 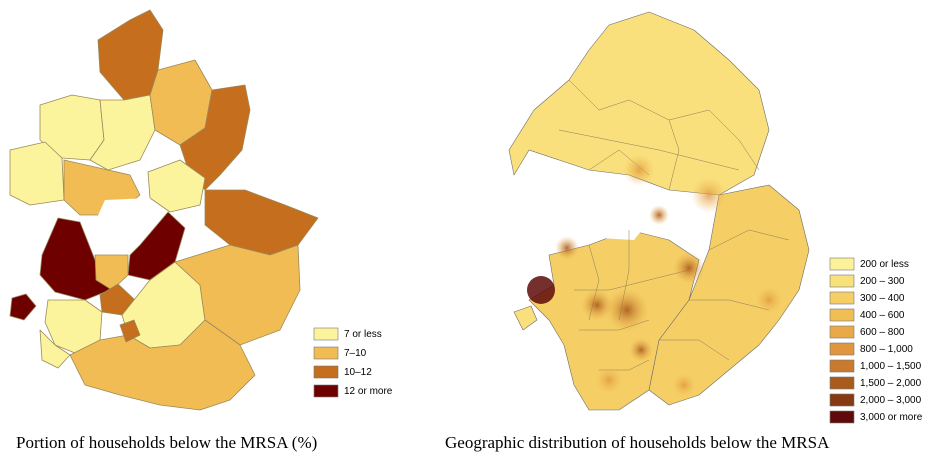 What do you see at coordinates (130, 221) in the screenshot?
I see `capital-area-blank` at bounding box center [130, 221].